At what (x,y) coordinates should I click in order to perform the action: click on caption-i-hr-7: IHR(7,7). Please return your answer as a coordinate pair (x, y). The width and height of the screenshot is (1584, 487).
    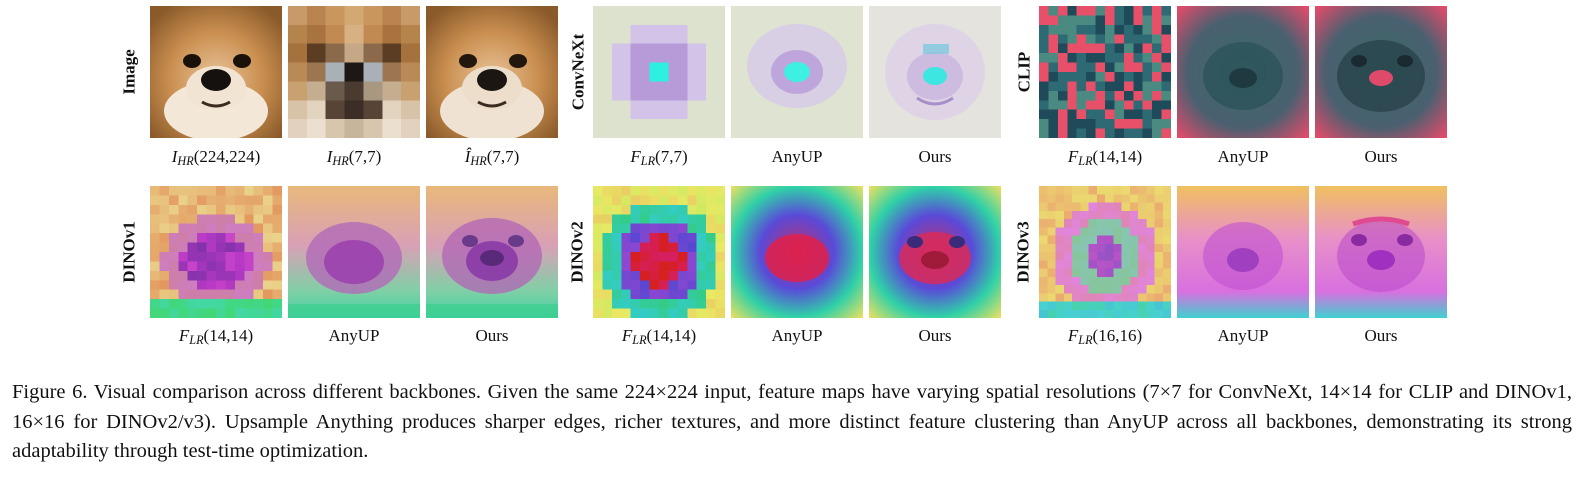
    Looking at the image, I should click on (354, 158).